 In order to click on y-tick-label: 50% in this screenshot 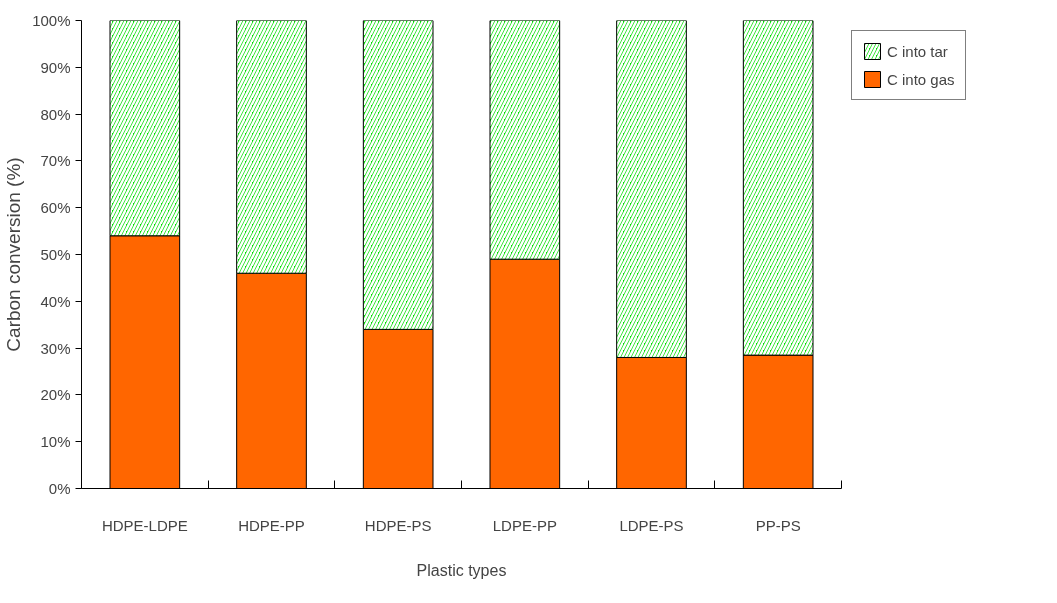, I will do `click(55, 254)`.